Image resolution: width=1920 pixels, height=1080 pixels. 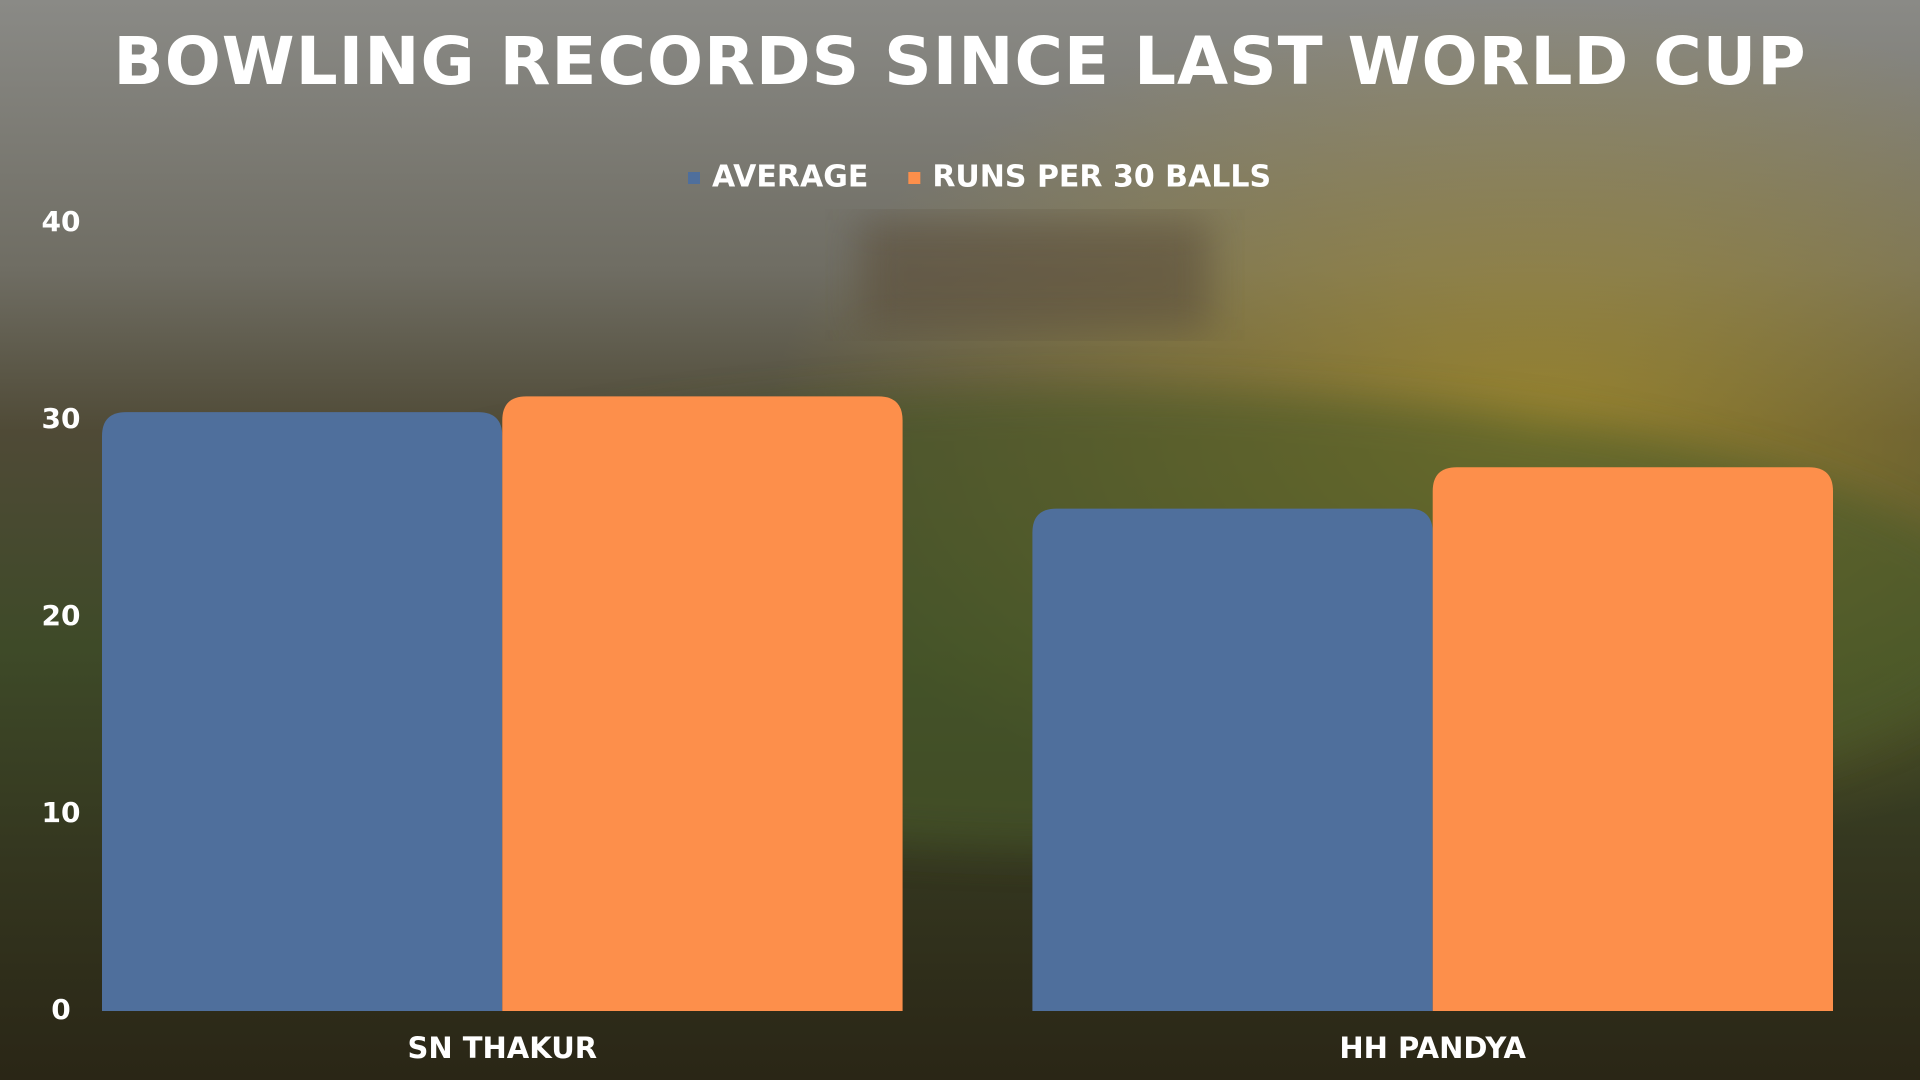 I want to click on x-tick-label: HH PANDYA, so click(x=1432, y=1048).